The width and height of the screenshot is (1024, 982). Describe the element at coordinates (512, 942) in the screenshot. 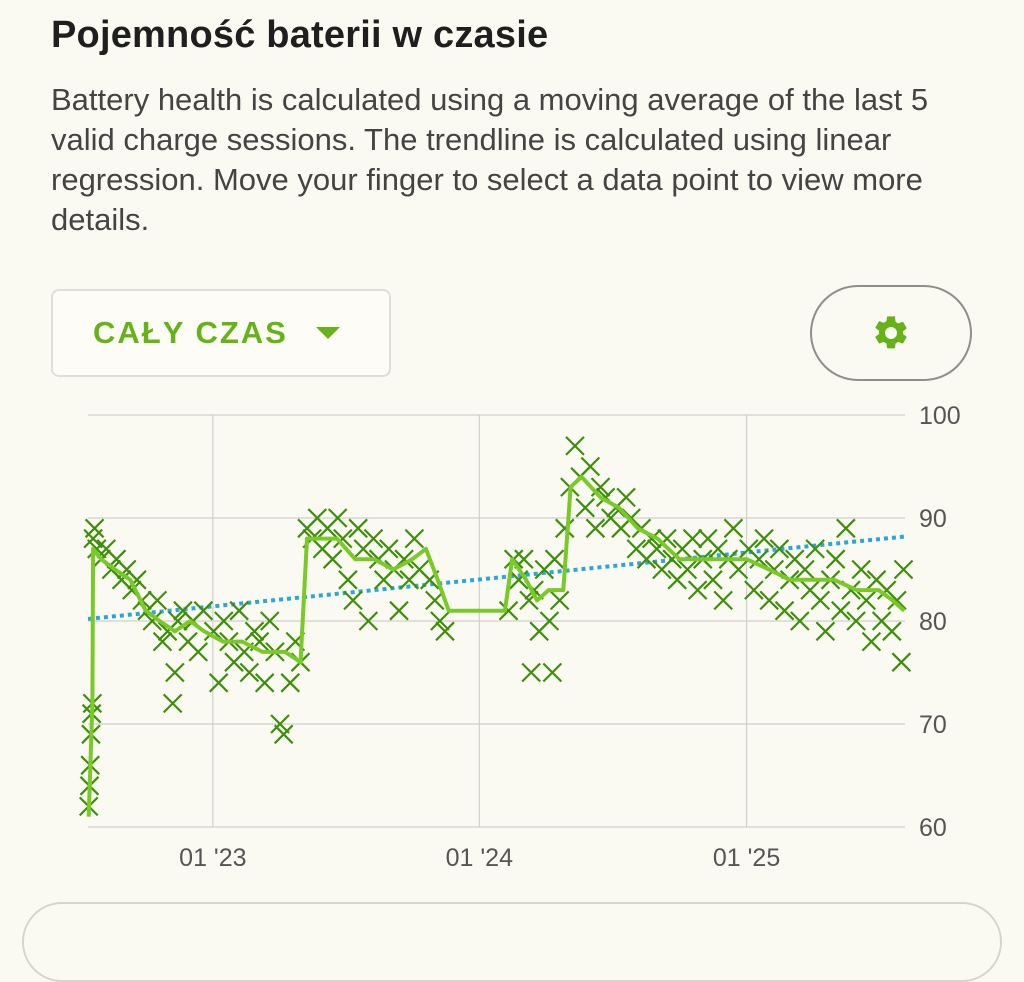

I see `details-card` at that location.